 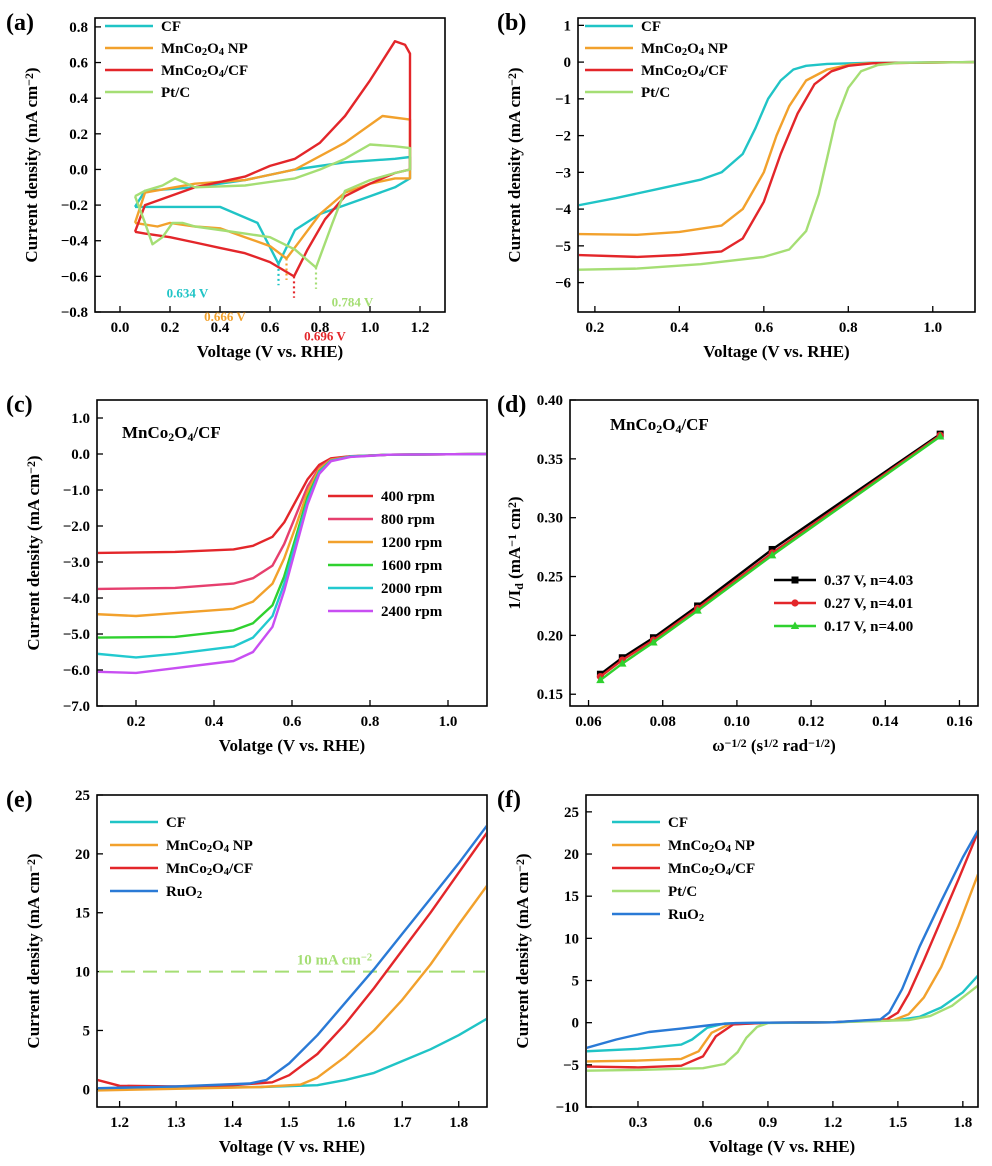 What do you see at coordinates (402, 1123) in the screenshot?
I see `x-tick-label: 1.7` at bounding box center [402, 1123].